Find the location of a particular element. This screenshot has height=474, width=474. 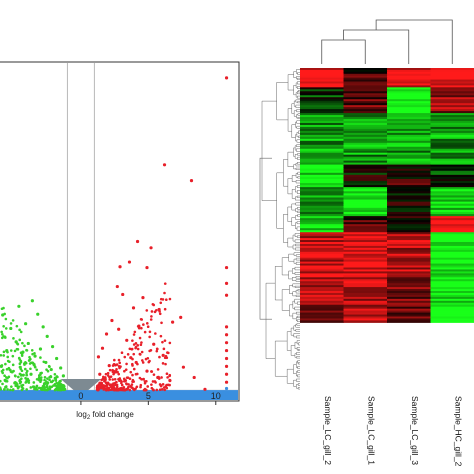

row-dendrogram-root is located at coordinates (265, 238).